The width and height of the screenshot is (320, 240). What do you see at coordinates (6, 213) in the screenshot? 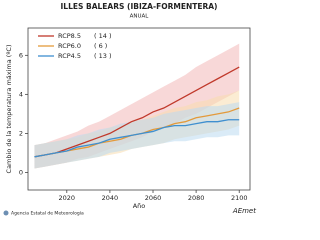
I see `agency-icon` at bounding box center [6, 213].